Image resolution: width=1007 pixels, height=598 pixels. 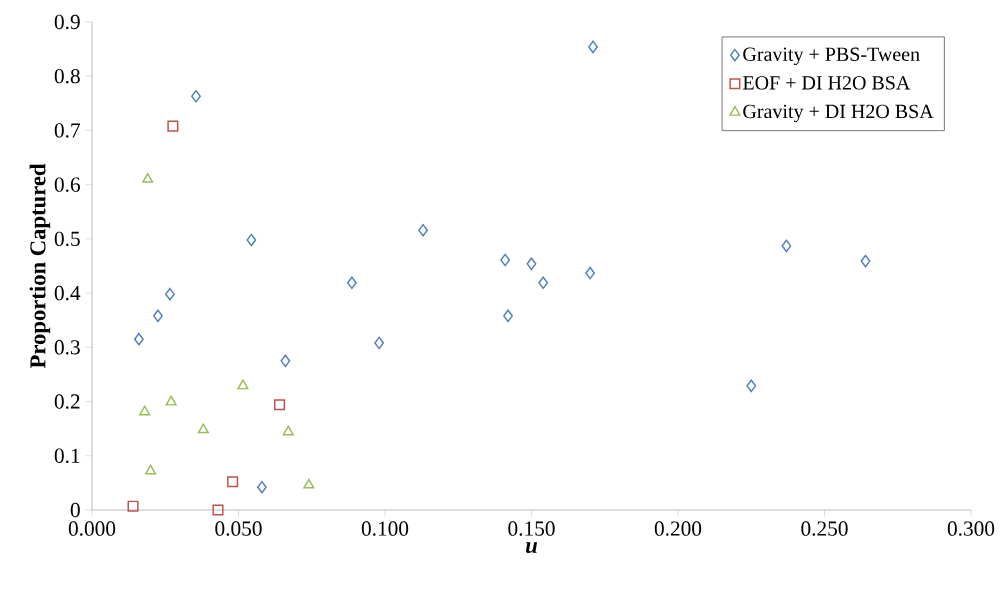 What do you see at coordinates (385, 528) in the screenshot?
I see `x-tick-label: 0.100` at bounding box center [385, 528].